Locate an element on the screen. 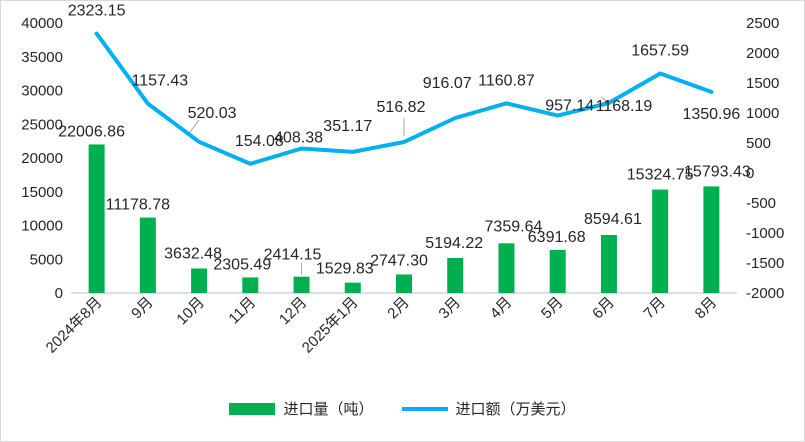  bar-data-label: 2747.30 is located at coordinates (399, 260).